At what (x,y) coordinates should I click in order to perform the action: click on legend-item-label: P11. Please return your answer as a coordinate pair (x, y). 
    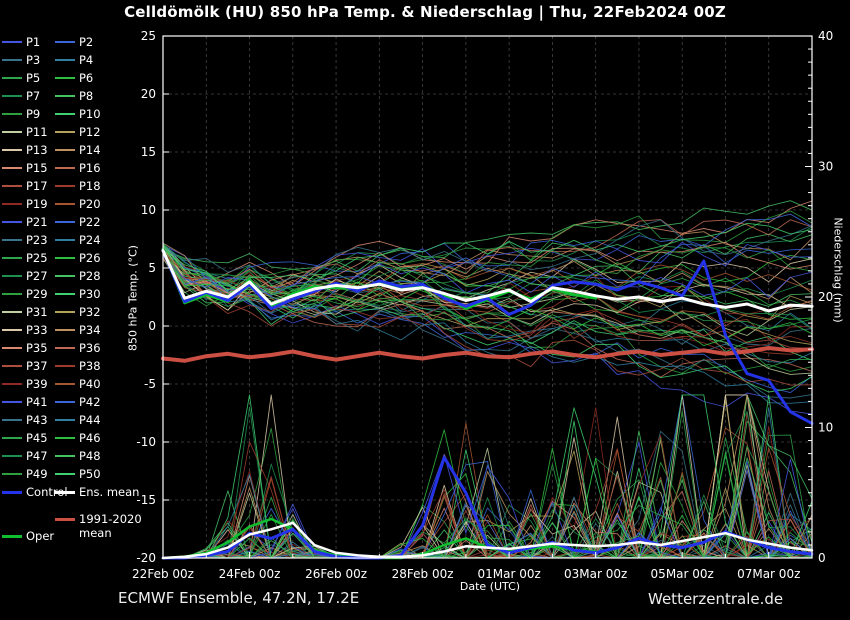
    Looking at the image, I should click on (37, 132).